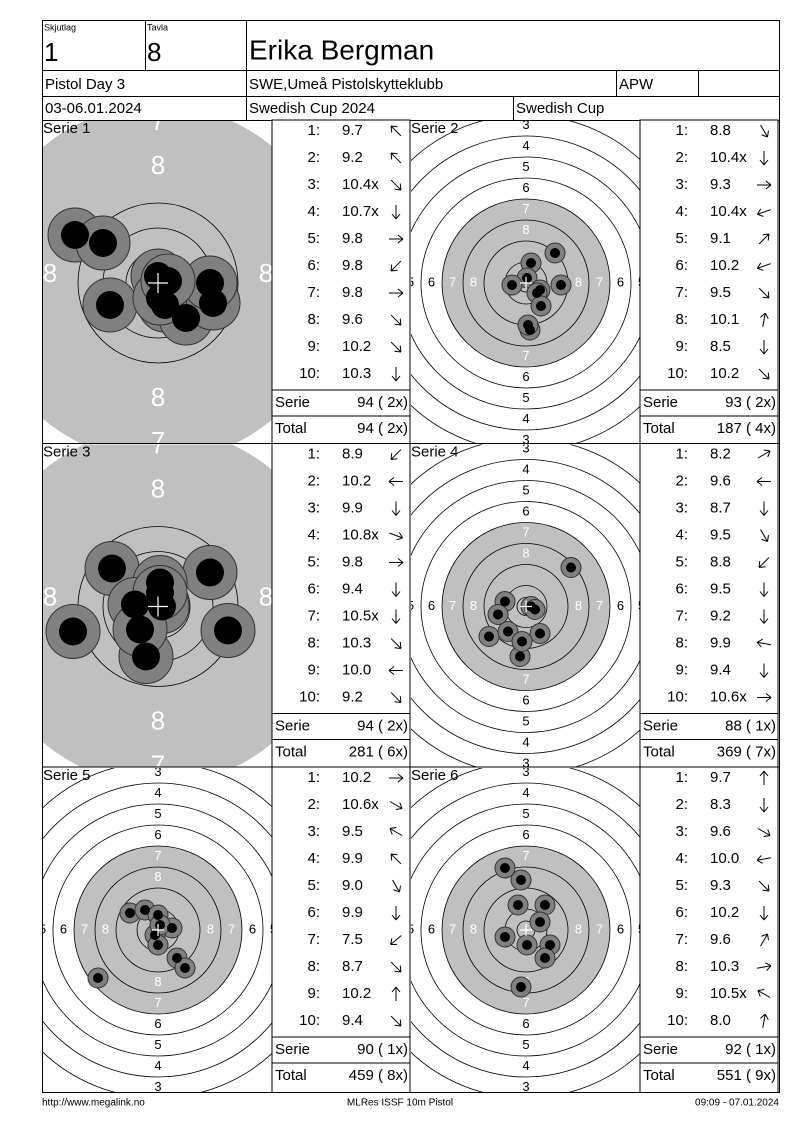  What do you see at coordinates (313, 912) in the screenshot?
I see `shot-number: 6:` at bounding box center [313, 912].